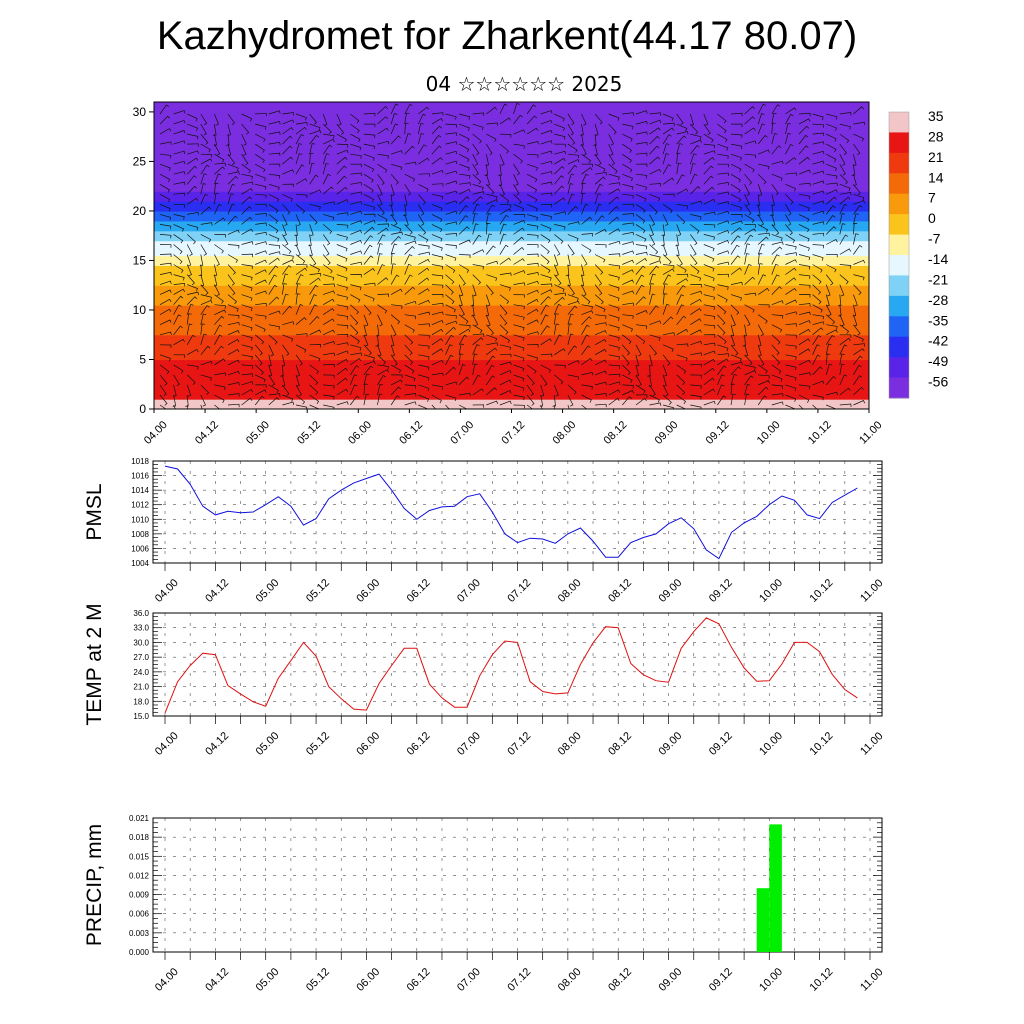 This screenshot has width=1024, height=1024. Describe the element at coordinates (140, 505) in the screenshot. I see `y-tick-label: 1012` at that location.